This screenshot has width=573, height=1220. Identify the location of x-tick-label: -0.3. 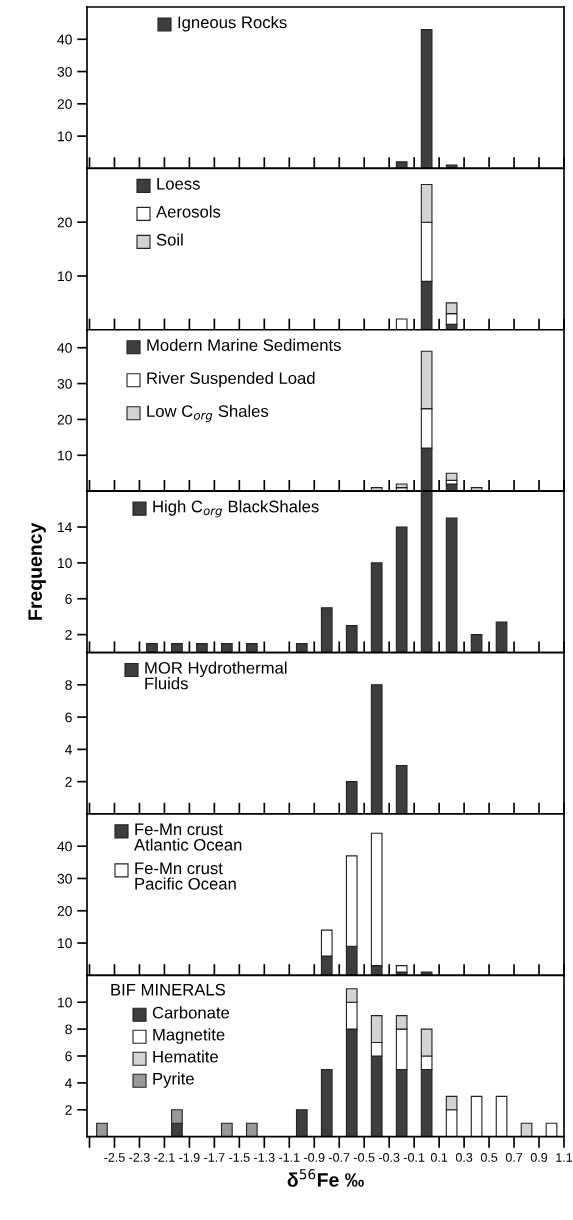
(389, 1157).